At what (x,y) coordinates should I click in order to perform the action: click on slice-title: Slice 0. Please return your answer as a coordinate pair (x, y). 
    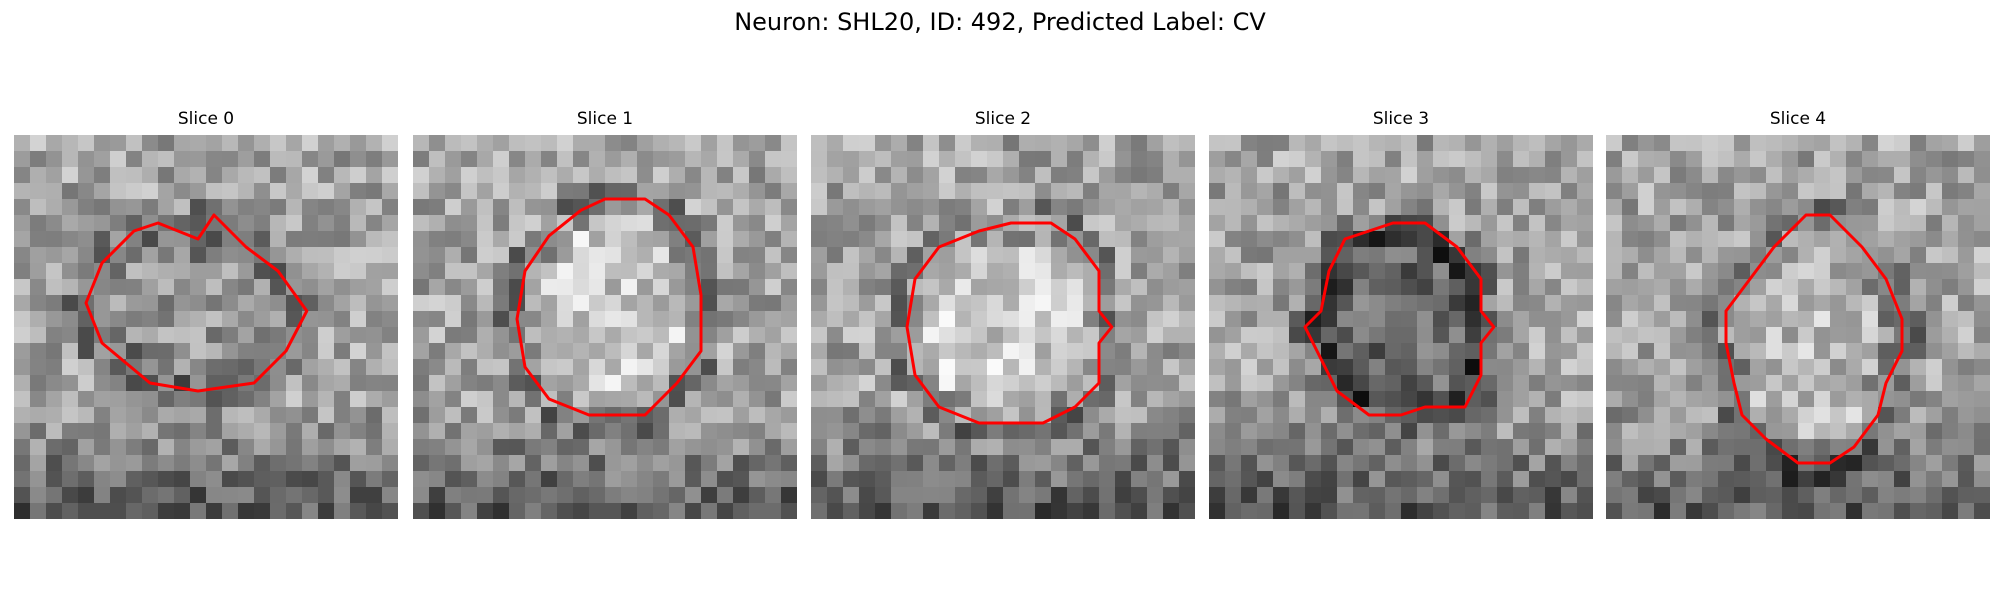
    Looking at the image, I should click on (206, 119).